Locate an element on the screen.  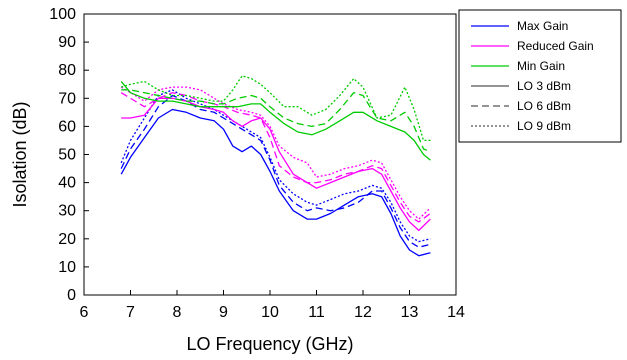
series-line-min-gain-lo-3-dbm is located at coordinates (275, 120).